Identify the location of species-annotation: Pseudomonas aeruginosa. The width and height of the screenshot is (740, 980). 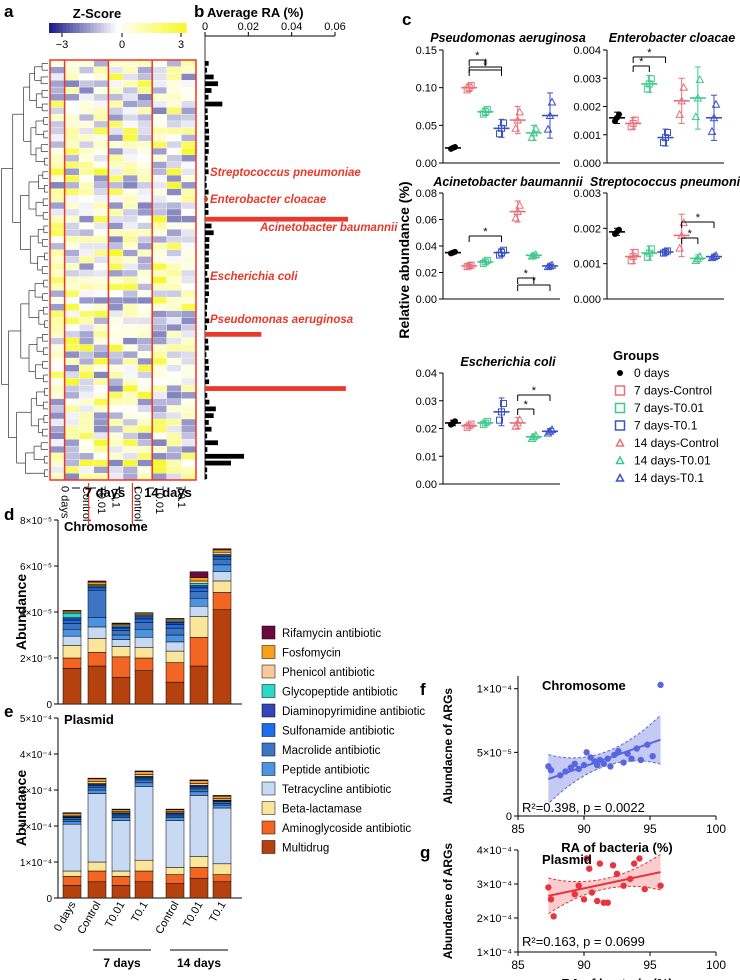
(282, 320).